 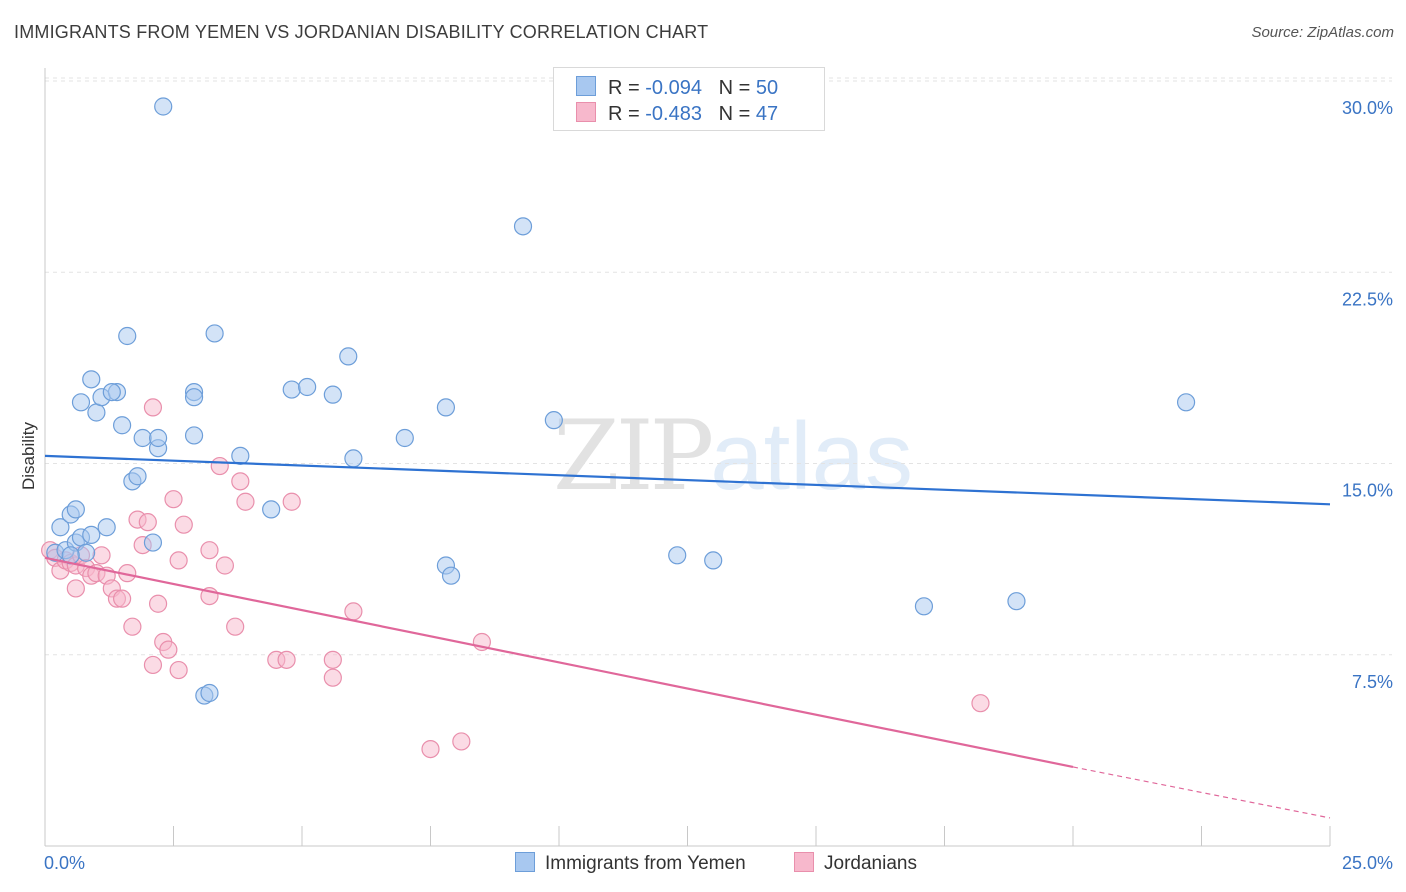 I want to click on yemen-trend-line, so click(x=687, y=480).